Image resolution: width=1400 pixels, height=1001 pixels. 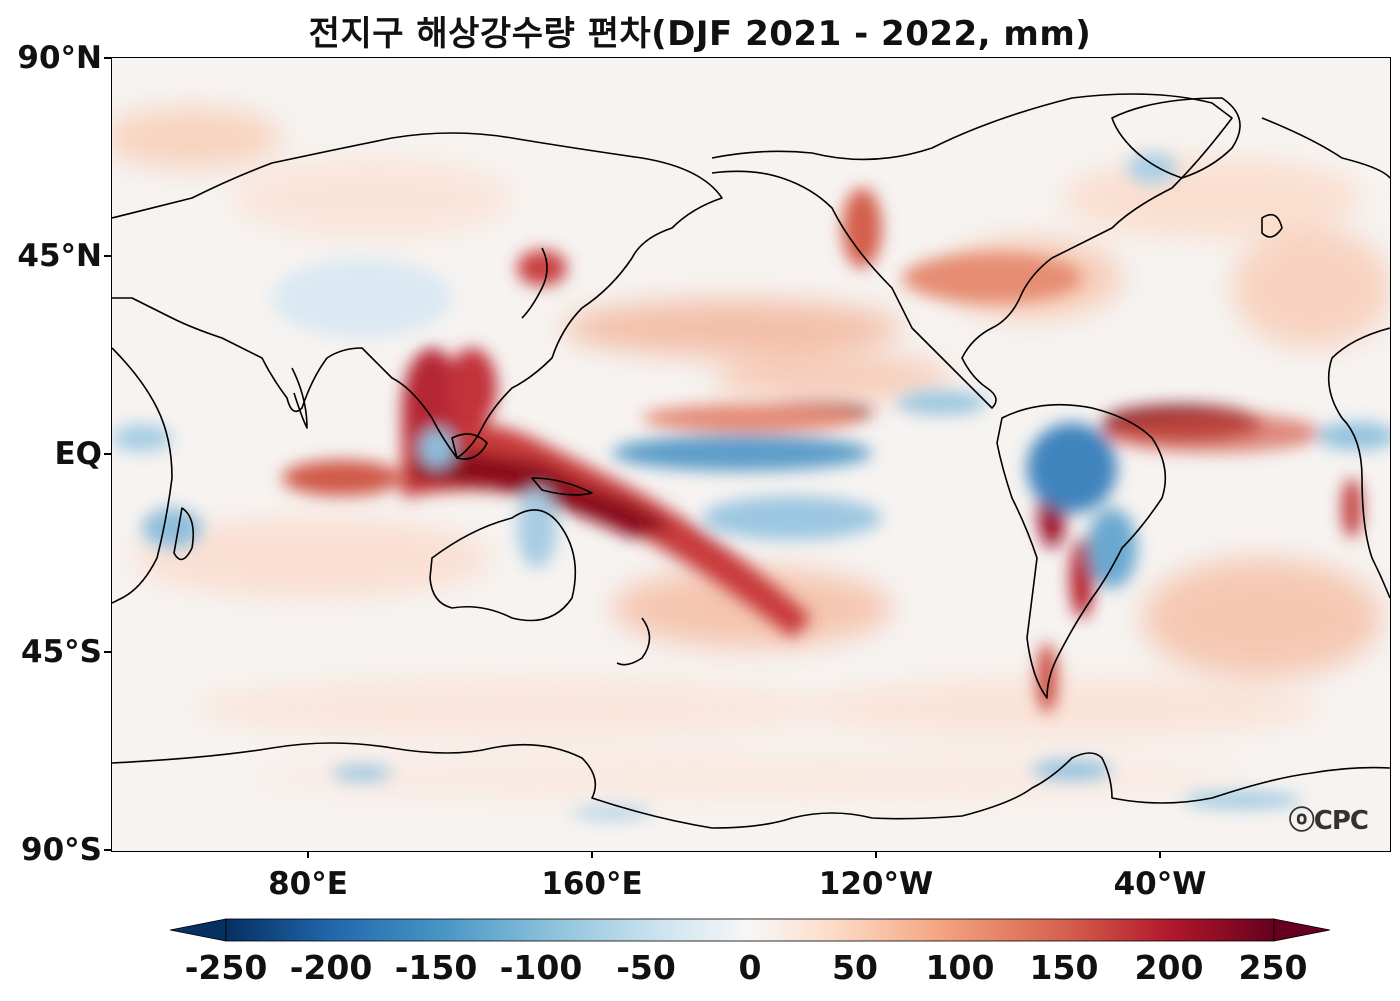 I want to click on colorbar-body, so click(x=750, y=930).